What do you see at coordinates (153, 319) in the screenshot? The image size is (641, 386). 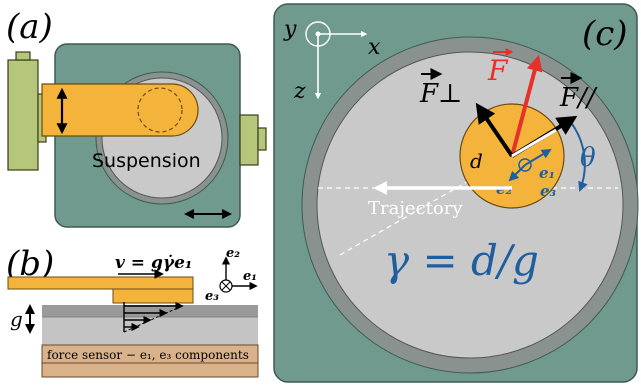 I see `profile-slope` at bounding box center [153, 319].